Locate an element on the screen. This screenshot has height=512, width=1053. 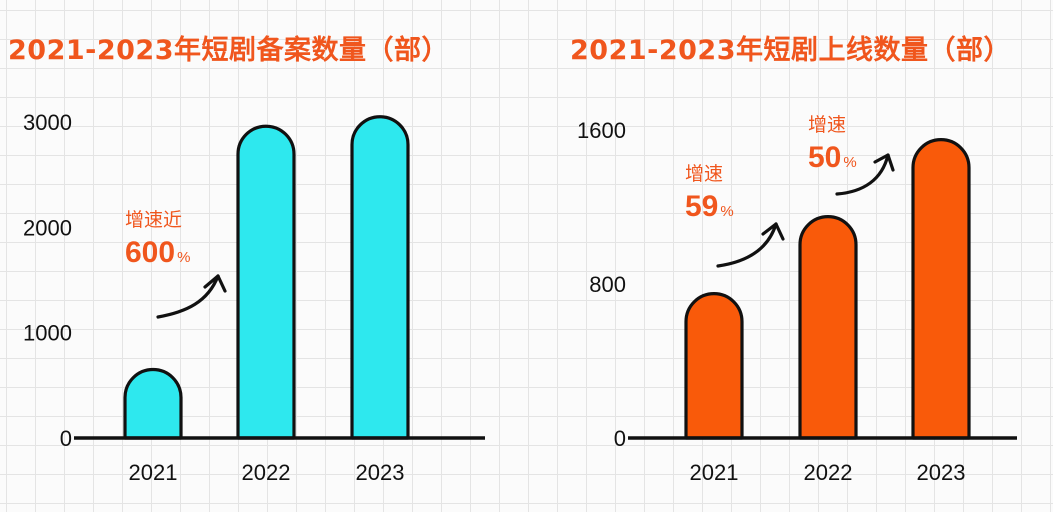
y-tick-label: 800 is located at coordinates (607, 284).